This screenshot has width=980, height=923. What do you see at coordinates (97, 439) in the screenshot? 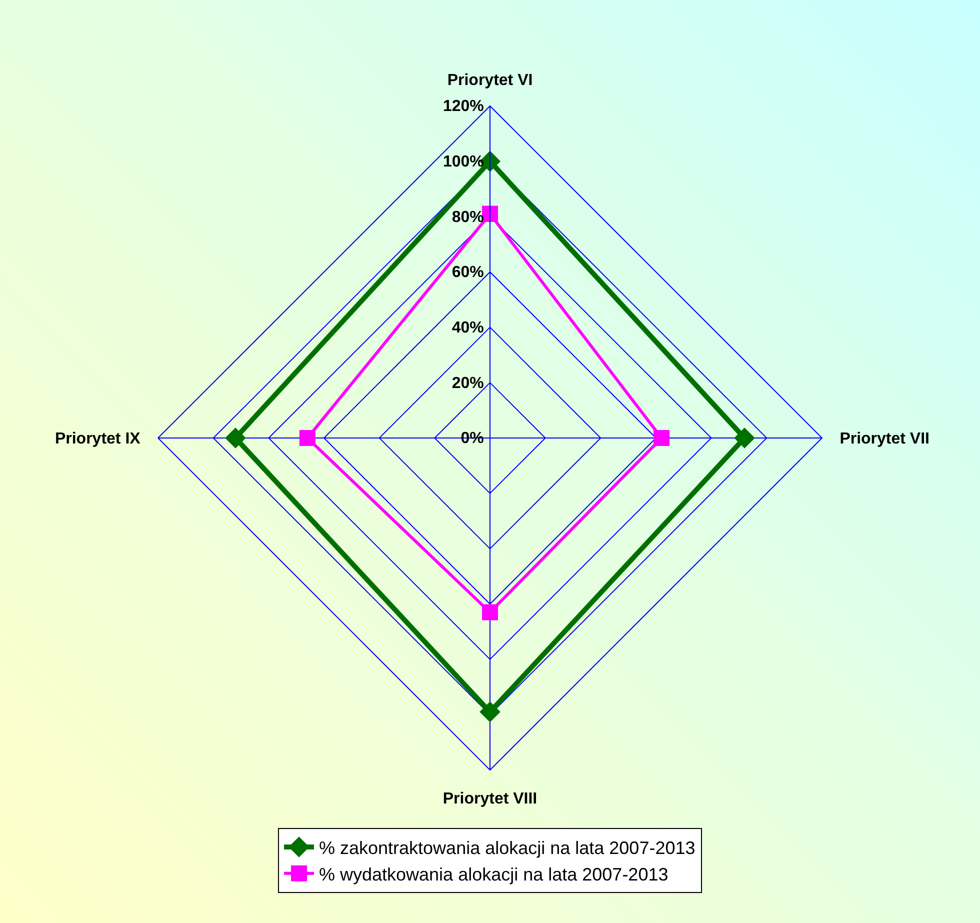
I see `spoke-label: Priorytet IX` at bounding box center [97, 439].